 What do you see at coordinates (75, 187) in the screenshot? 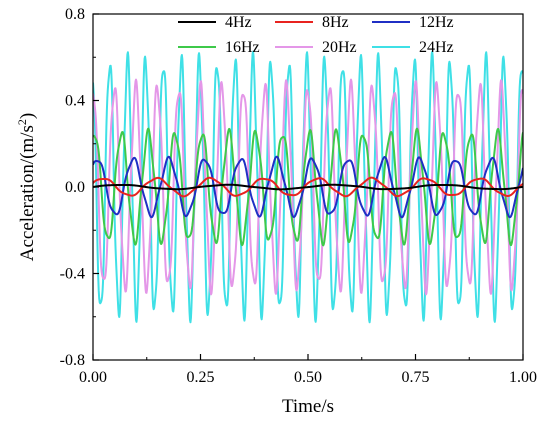
I see `y-tick-label: 0.0` at bounding box center [75, 187].